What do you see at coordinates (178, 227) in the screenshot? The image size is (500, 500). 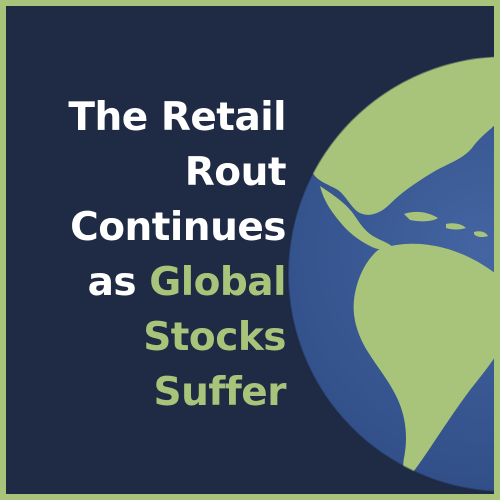 I see `headline-line-3: Continues` at bounding box center [178, 227].